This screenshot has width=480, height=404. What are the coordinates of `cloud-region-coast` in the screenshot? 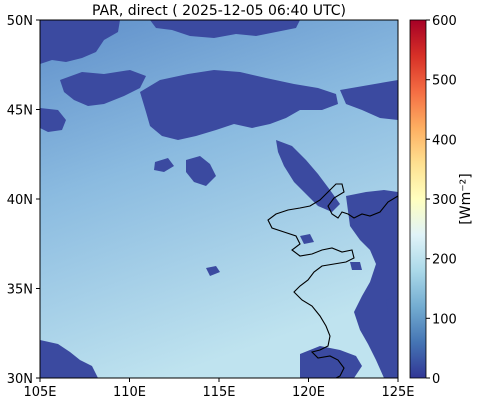 It's located at (308, 176).